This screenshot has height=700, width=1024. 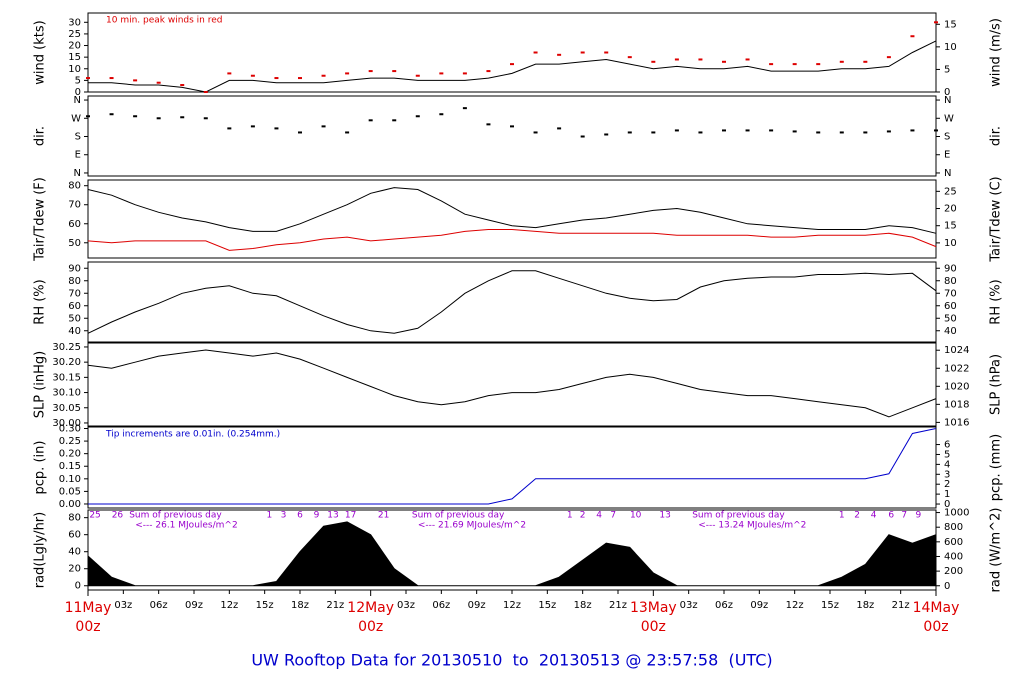 I want to click on x-tick-label: 18z, so click(x=865, y=605).